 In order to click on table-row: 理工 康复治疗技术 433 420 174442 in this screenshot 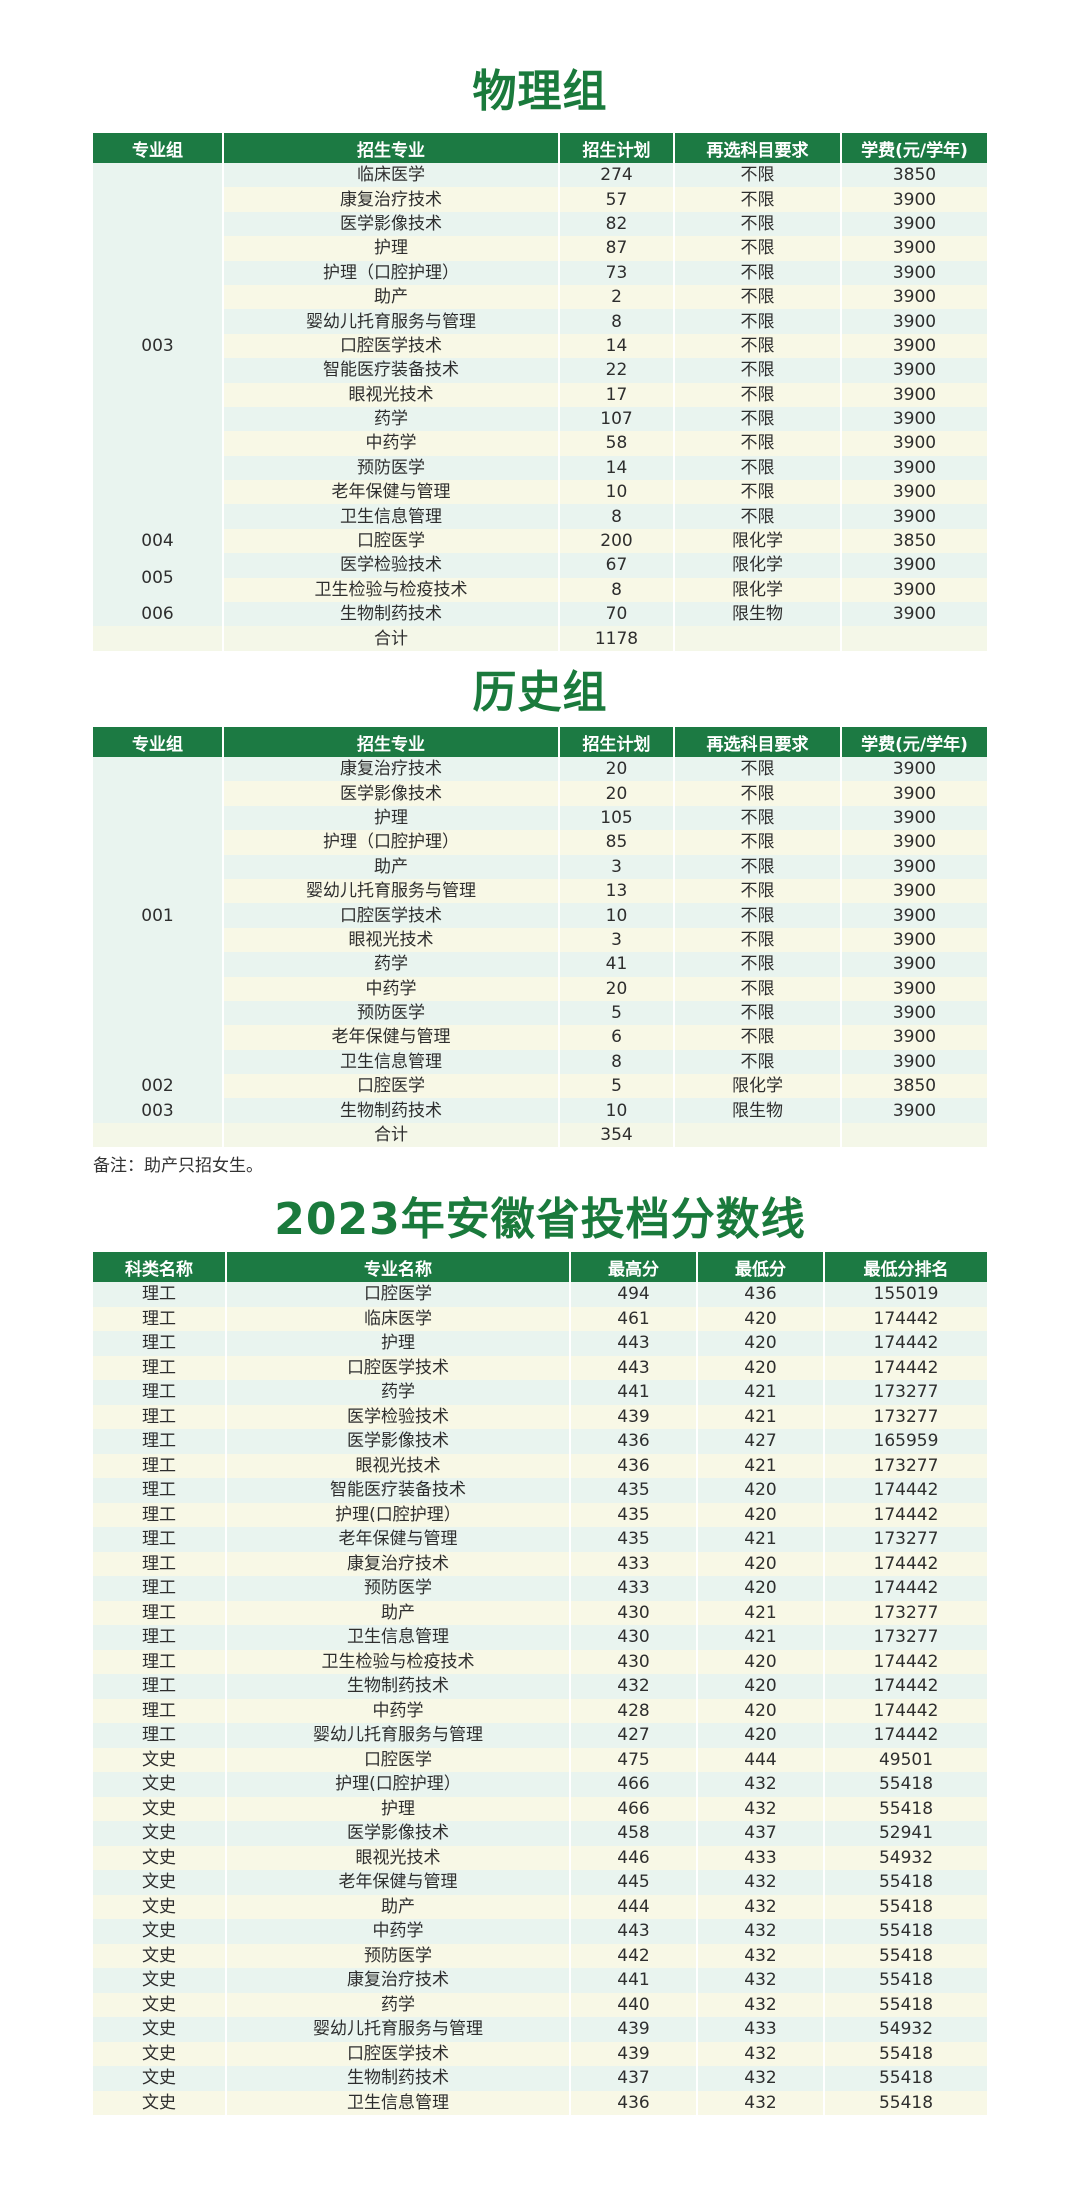, I will do `click(540, 1563)`.